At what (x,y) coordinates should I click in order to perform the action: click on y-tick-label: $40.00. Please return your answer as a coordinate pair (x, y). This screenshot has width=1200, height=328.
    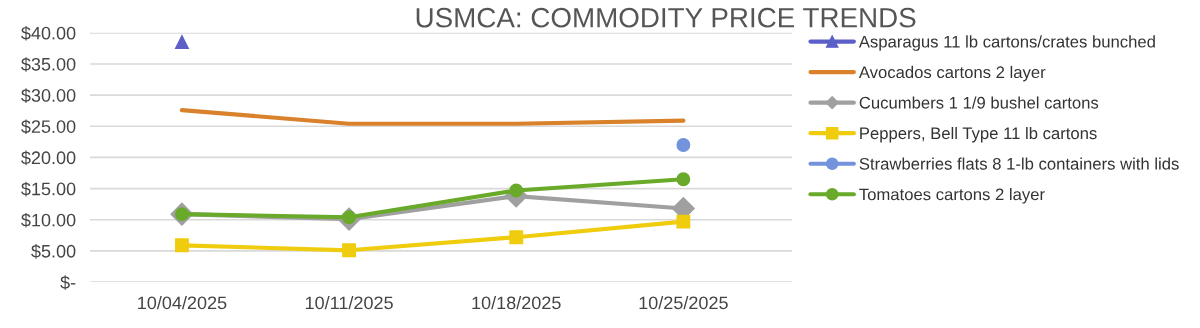
    Looking at the image, I should click on (48, 33).